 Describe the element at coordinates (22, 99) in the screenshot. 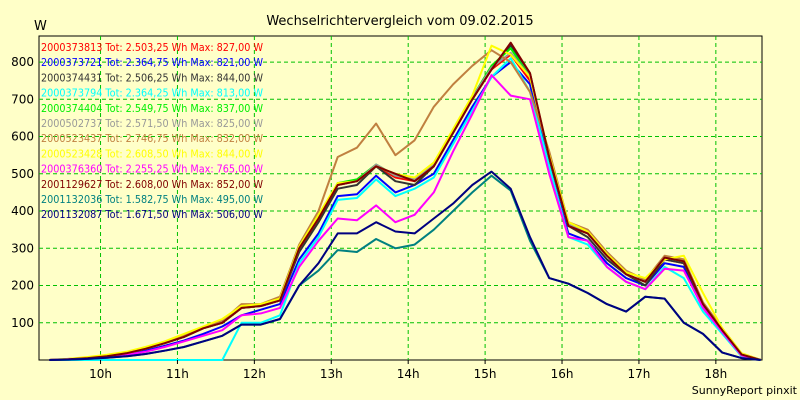

I see `y-tick-label: 700` at that location.